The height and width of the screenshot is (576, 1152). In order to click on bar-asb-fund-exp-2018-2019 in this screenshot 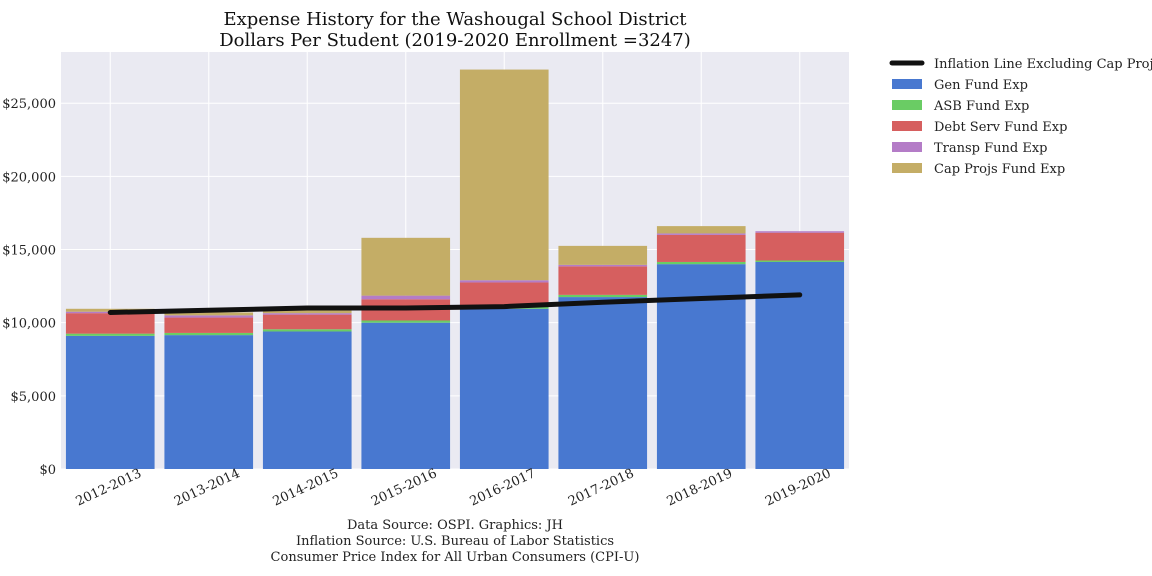, I will do `click(701, 263)`.